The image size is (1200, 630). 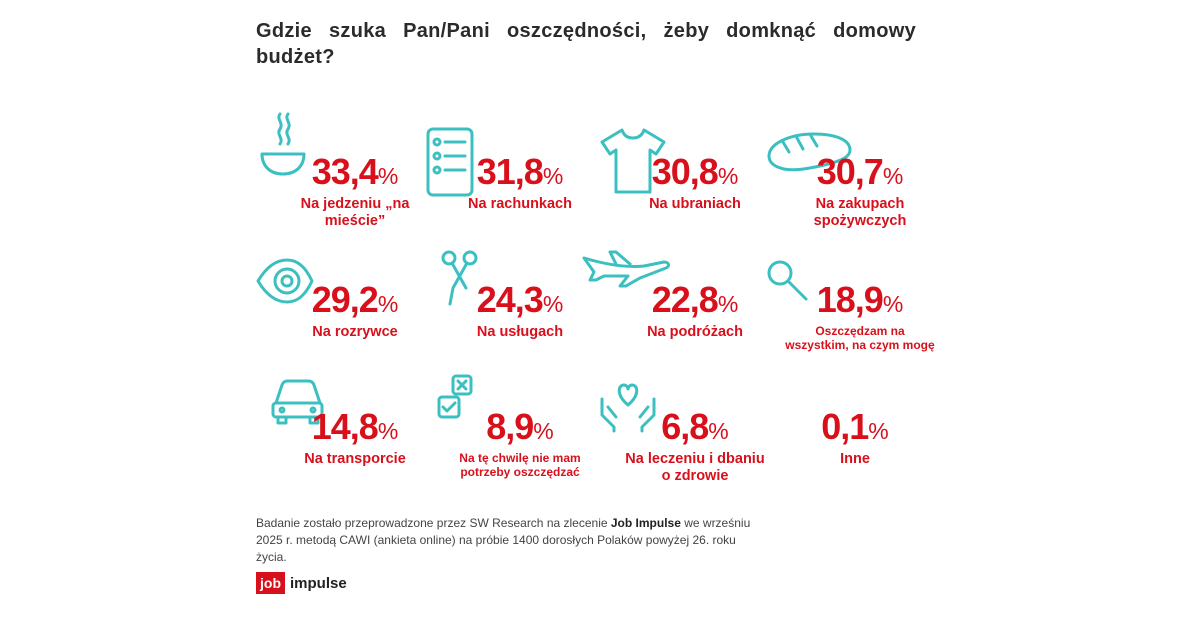 What do you see at coordinates (787, 283) in the screenshot?
I see `magnifier-icon` at bounding box center [787, 283].